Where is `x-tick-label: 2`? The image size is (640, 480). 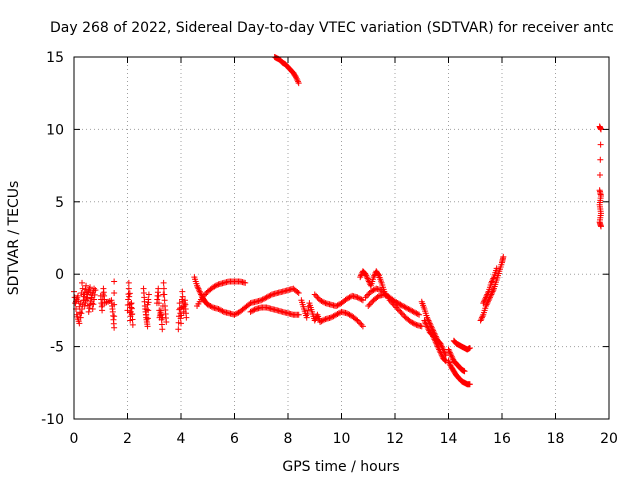
x-tick-label: 2 is located at coordinates (127, 439).